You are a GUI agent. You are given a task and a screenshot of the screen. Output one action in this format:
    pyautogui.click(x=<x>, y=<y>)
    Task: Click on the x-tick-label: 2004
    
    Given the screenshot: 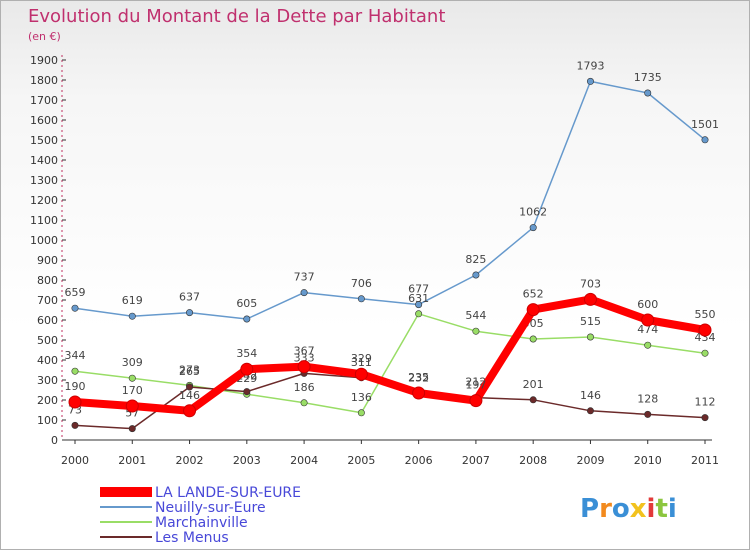 What is the action you would take?
    pyautogui.click(x=304, y=460)
    